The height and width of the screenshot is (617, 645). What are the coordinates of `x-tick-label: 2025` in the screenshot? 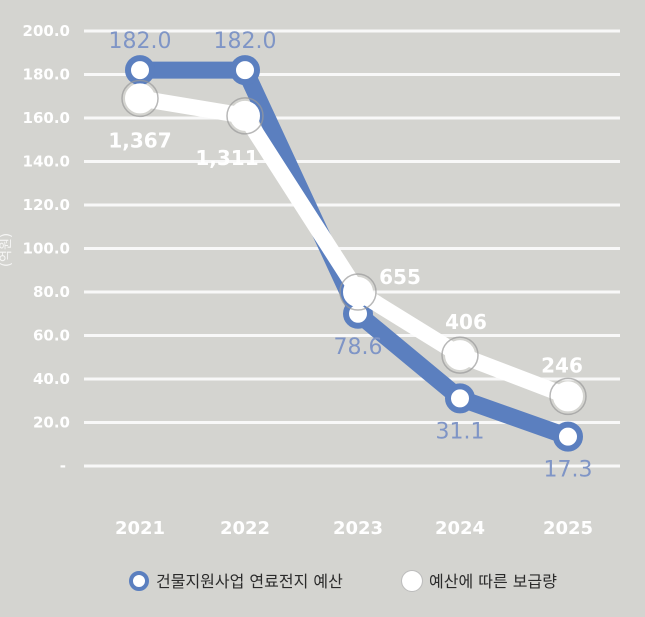 It's located at (568, 528).